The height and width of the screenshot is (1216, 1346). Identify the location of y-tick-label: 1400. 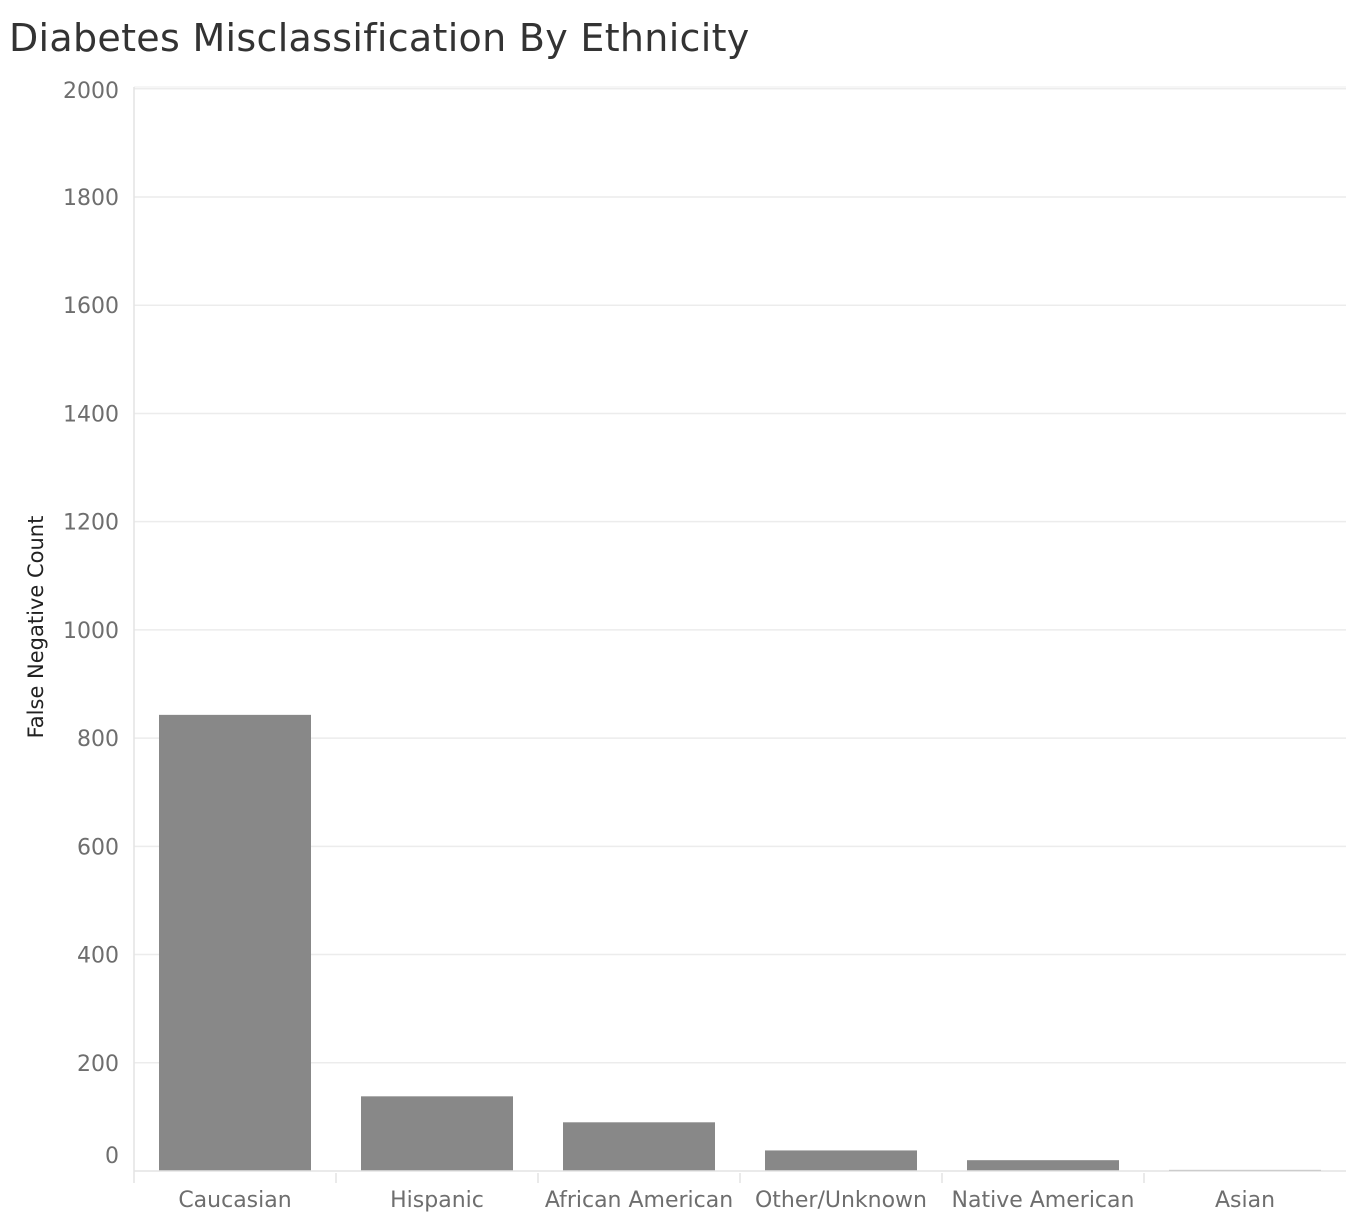
(91, 414).